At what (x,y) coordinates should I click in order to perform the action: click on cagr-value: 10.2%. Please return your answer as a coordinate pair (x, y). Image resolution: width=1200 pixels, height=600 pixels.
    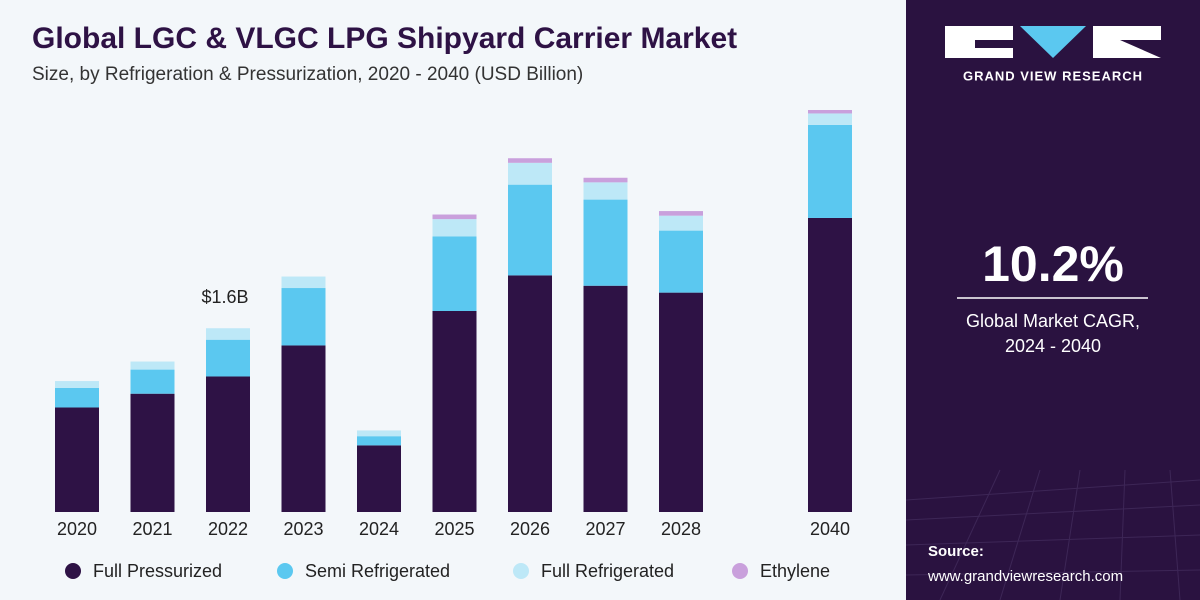
    Looking at the image, I should click on (1053, 264).